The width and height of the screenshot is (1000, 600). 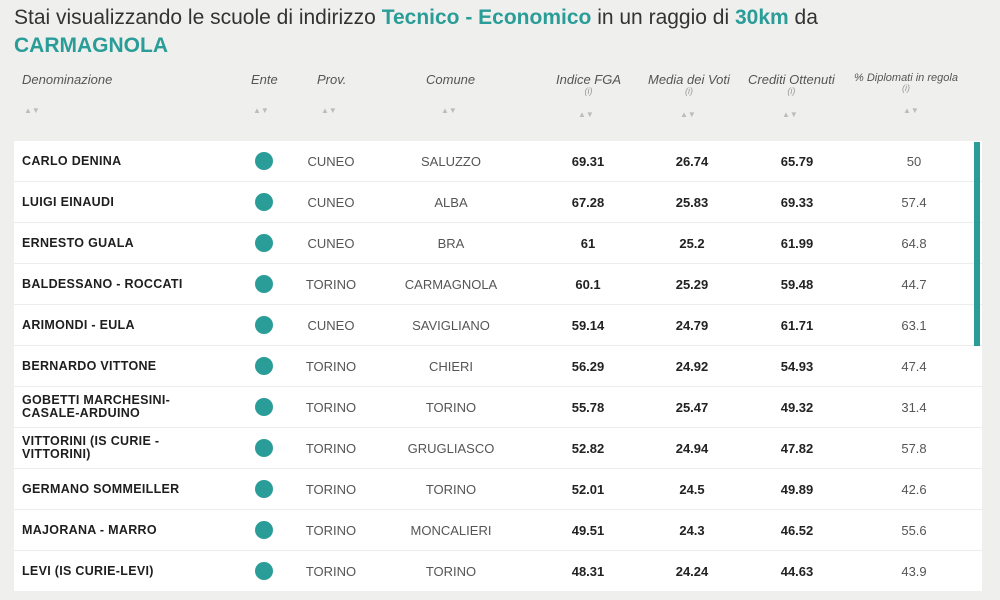 I want to click on diplomati-cell: 50, so click(x=914, y=161).